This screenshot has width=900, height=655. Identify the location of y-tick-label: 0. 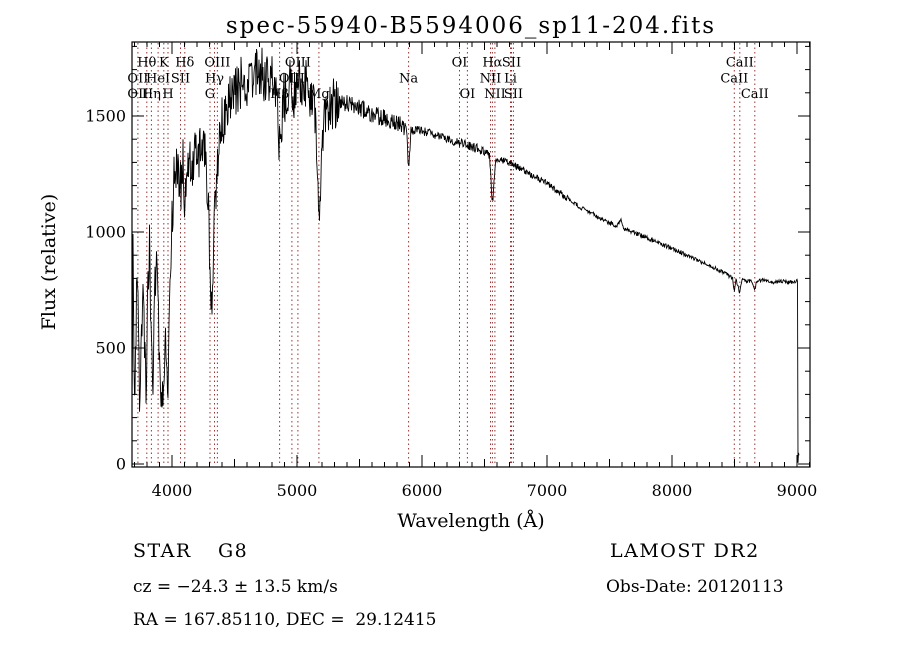
(121, 464).